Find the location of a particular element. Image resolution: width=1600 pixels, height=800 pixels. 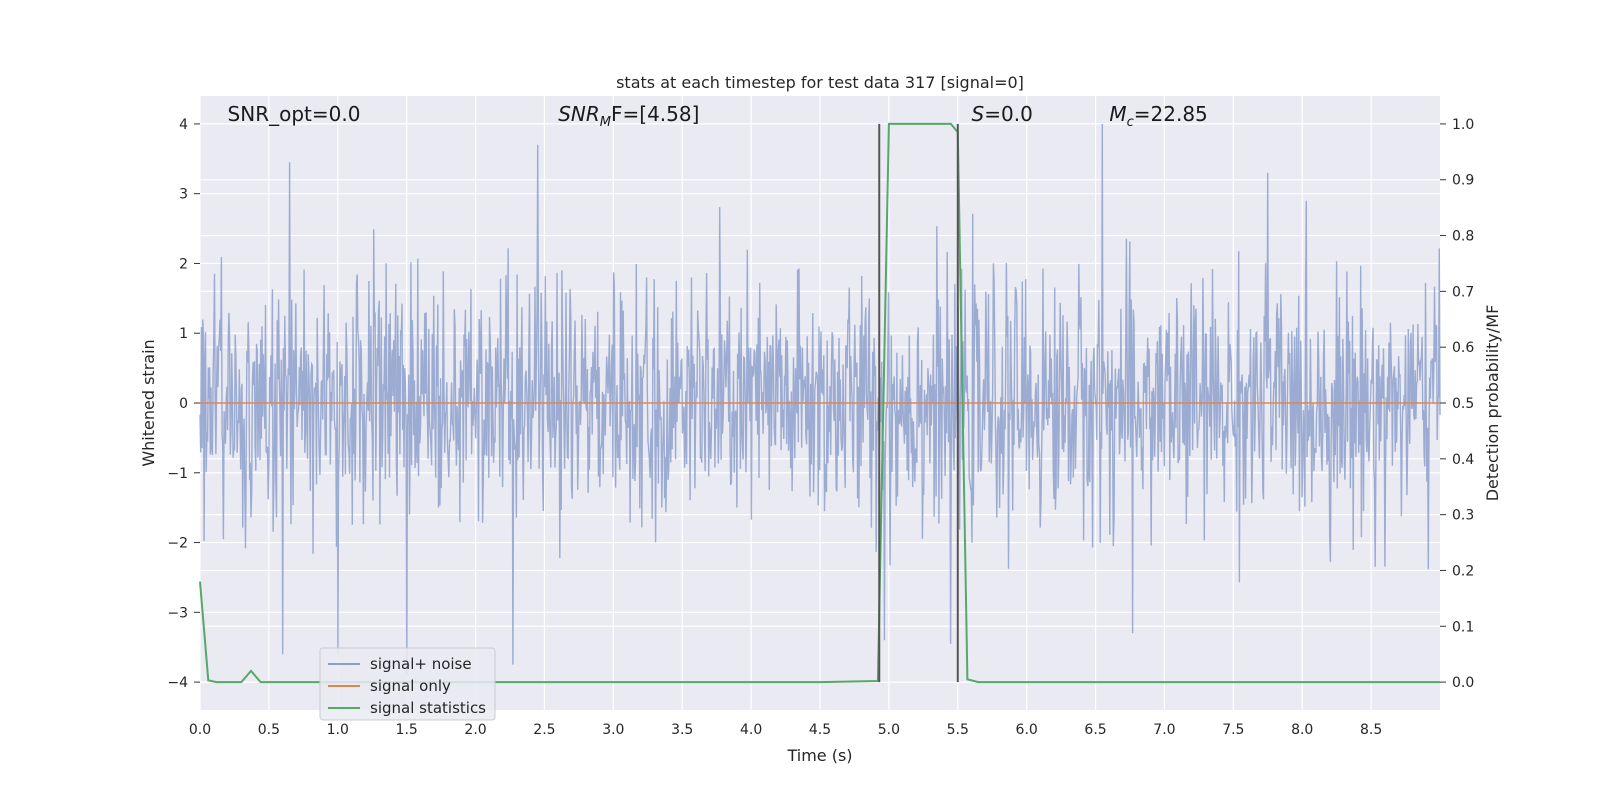

legend-label: signal only is located at coordinates (410, 686).